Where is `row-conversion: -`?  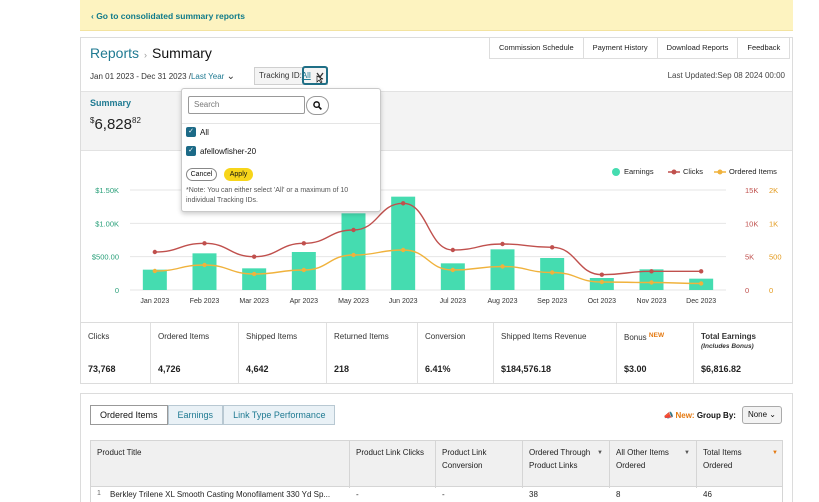 row-conversion: - is located at coordinates (443, 494).